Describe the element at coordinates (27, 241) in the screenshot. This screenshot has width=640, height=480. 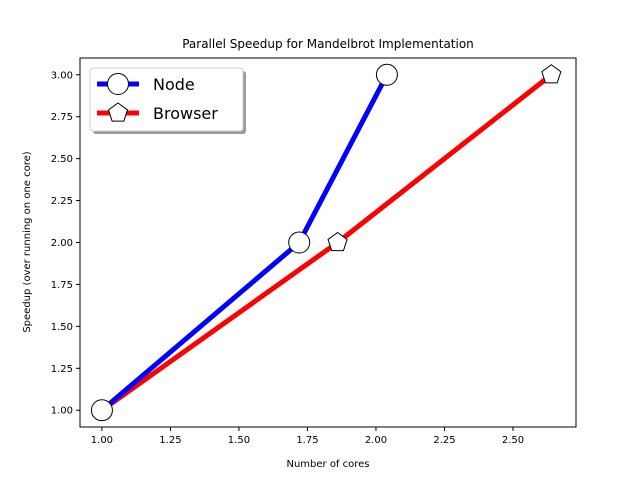
I see `y-axis-label: Speedup (over running on one core)` at that location.